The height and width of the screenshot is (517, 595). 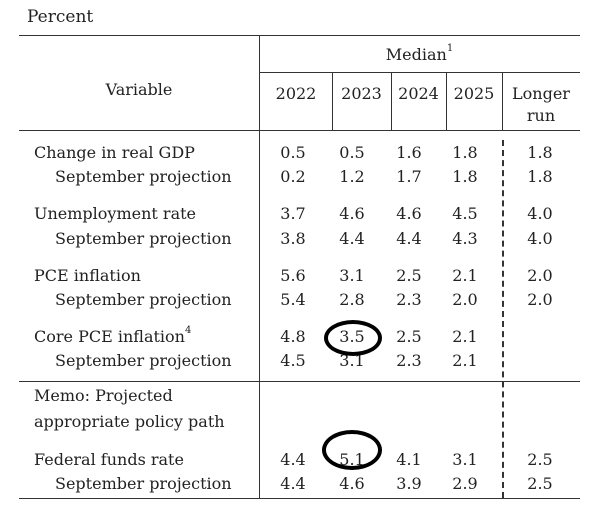 What do you see at coordinates (465, 299) in the screenshot?
I see `cell-2025: 2.0` at bounding box center [465, 299].